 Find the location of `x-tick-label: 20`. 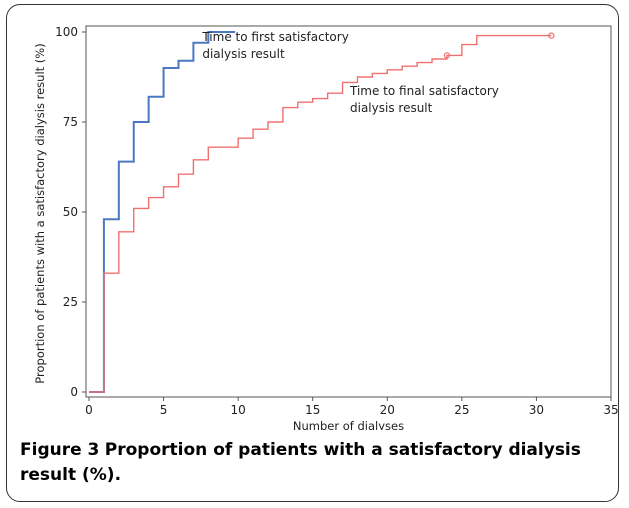

x-tick-label: 20 is located at coordinates (387, 410).